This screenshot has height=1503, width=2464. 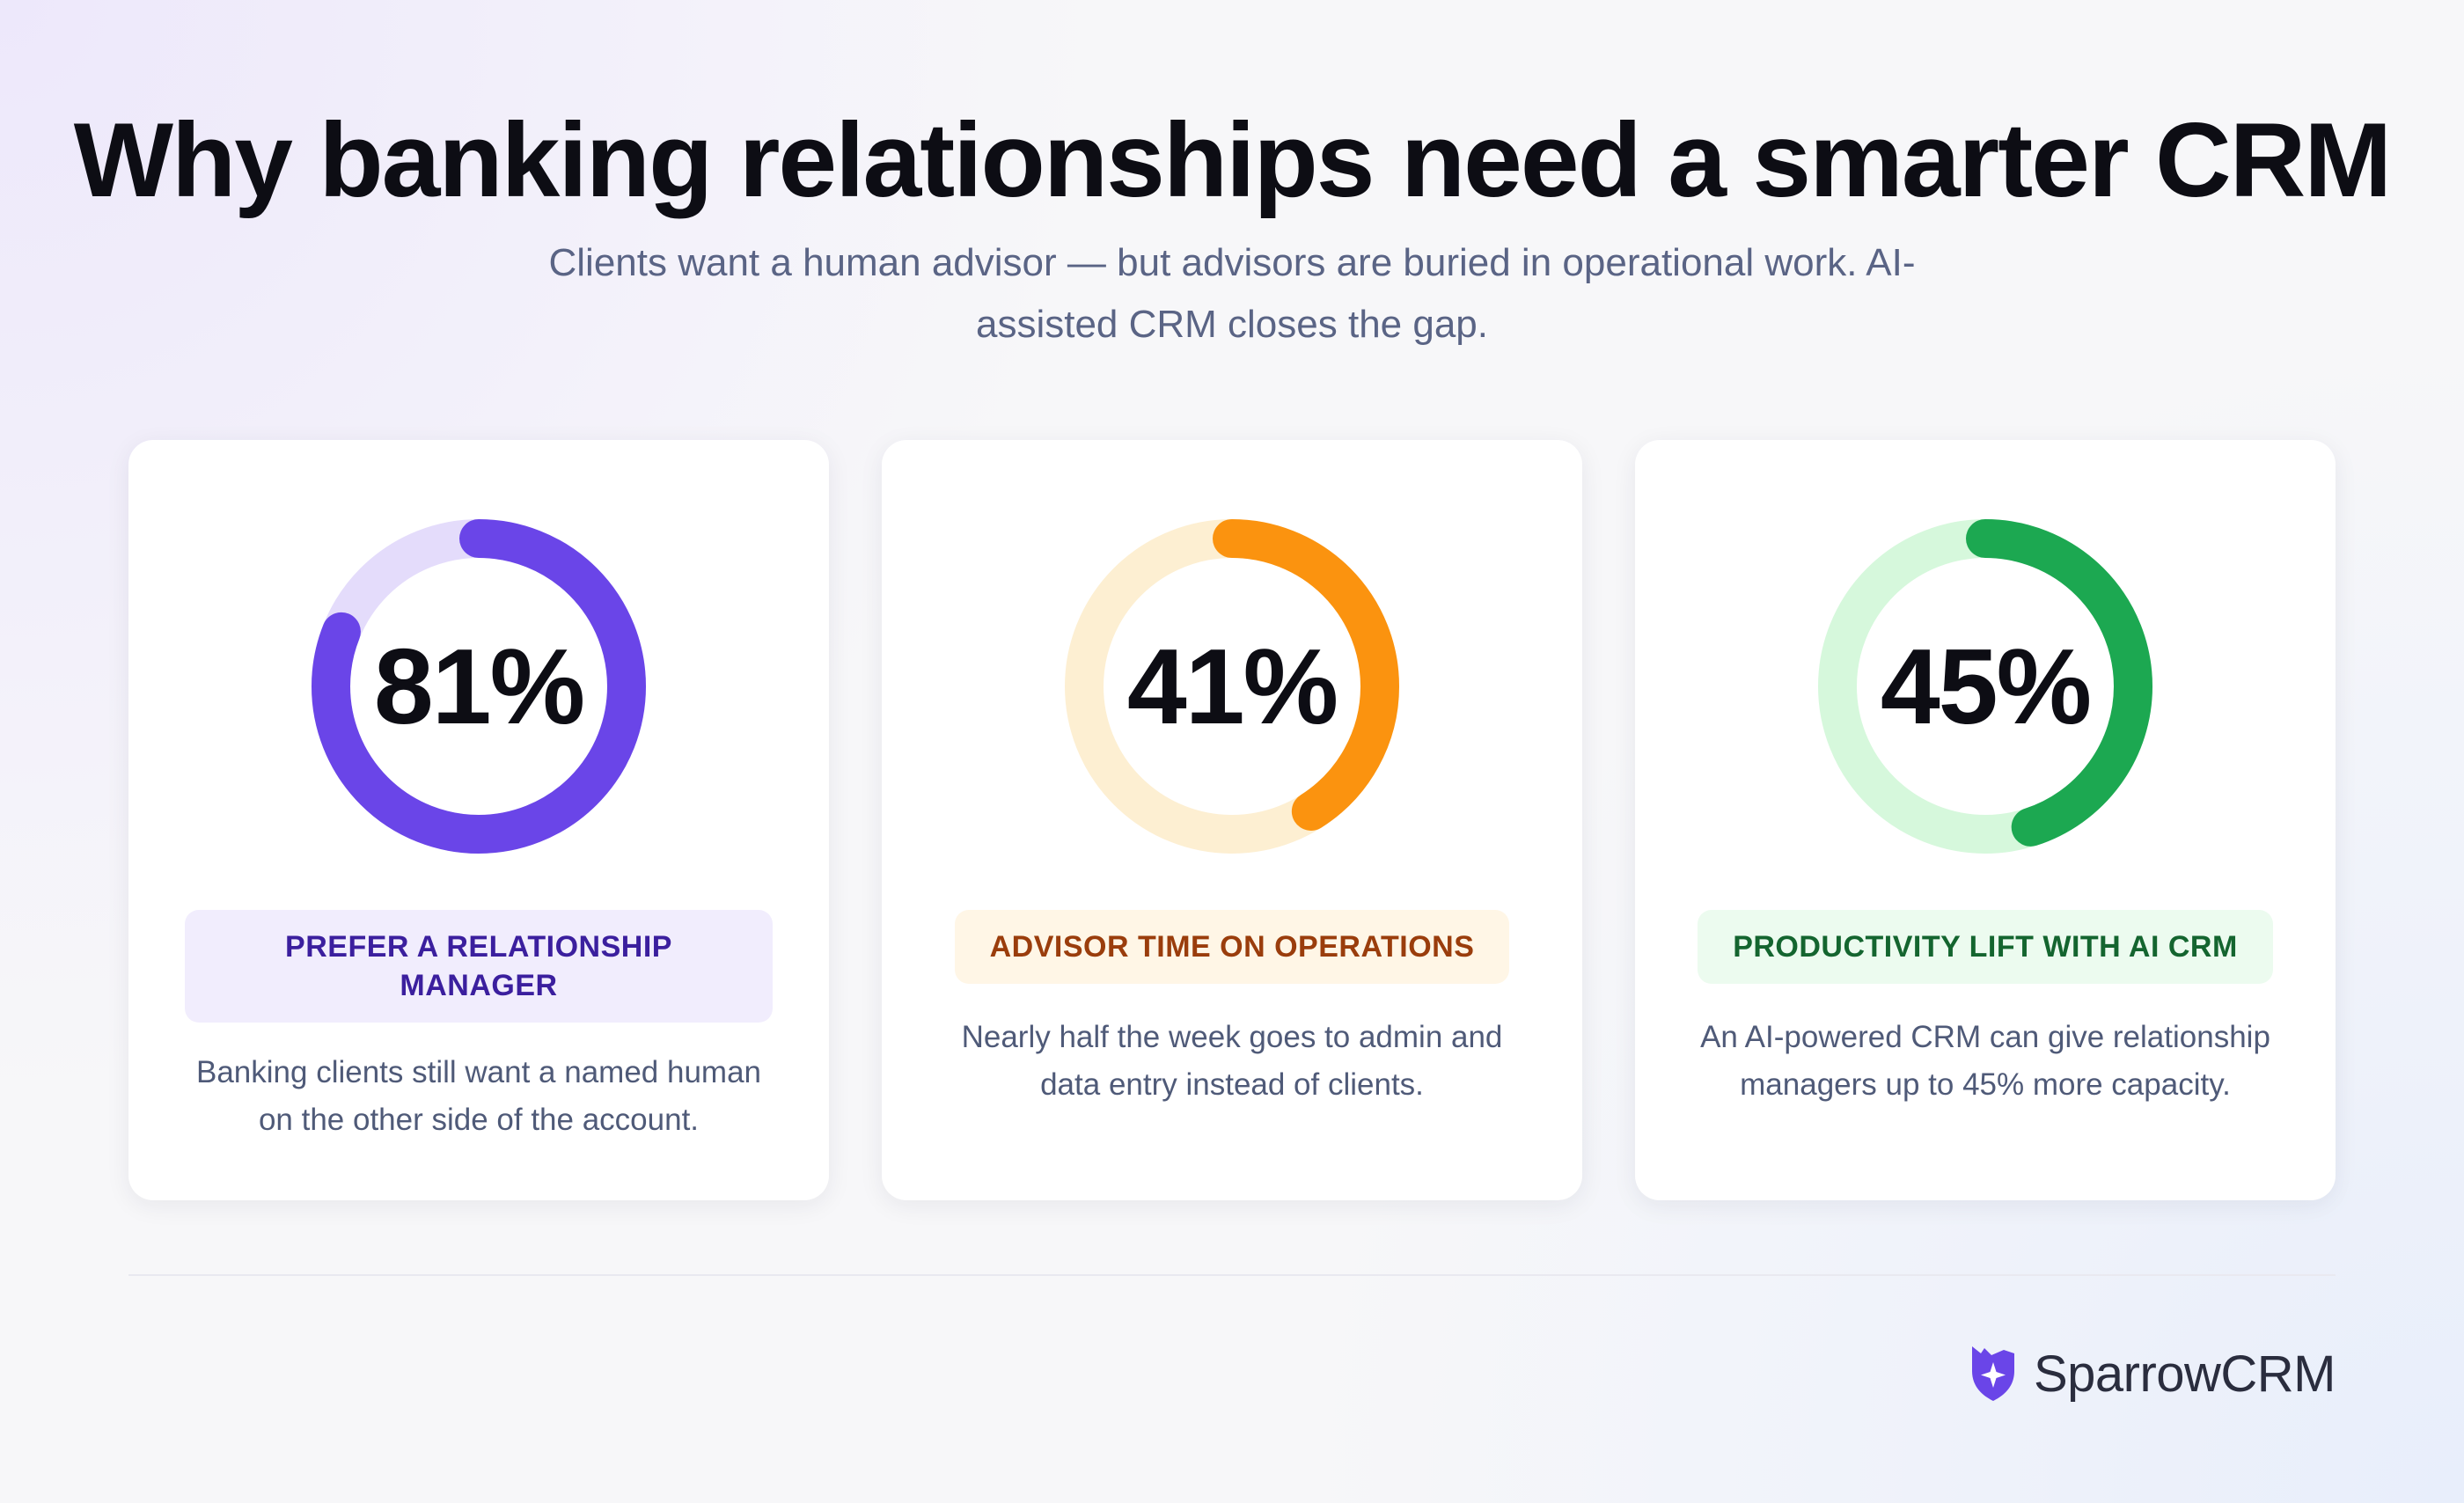 I want to click on footer-divider, so click(x=1232, y=1275).